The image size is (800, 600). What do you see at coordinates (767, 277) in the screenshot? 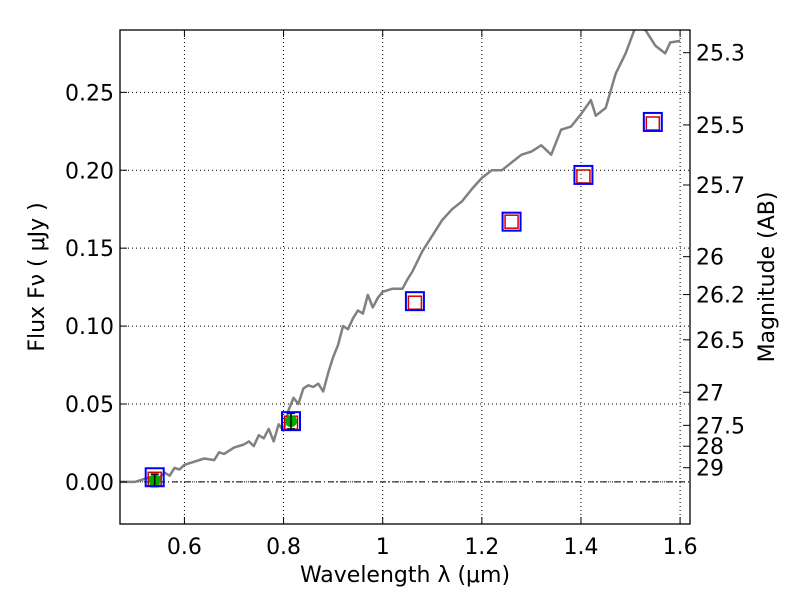
I see `y-axis-label-right: Magnitude (AB)` at bounding box center [767, 277].